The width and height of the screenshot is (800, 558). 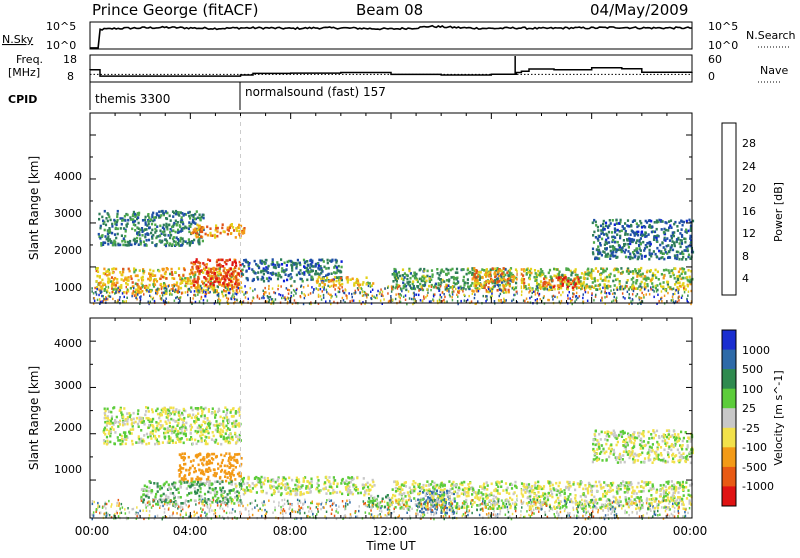 I want to click on noise-sky-line, so click(x=391, y=37).